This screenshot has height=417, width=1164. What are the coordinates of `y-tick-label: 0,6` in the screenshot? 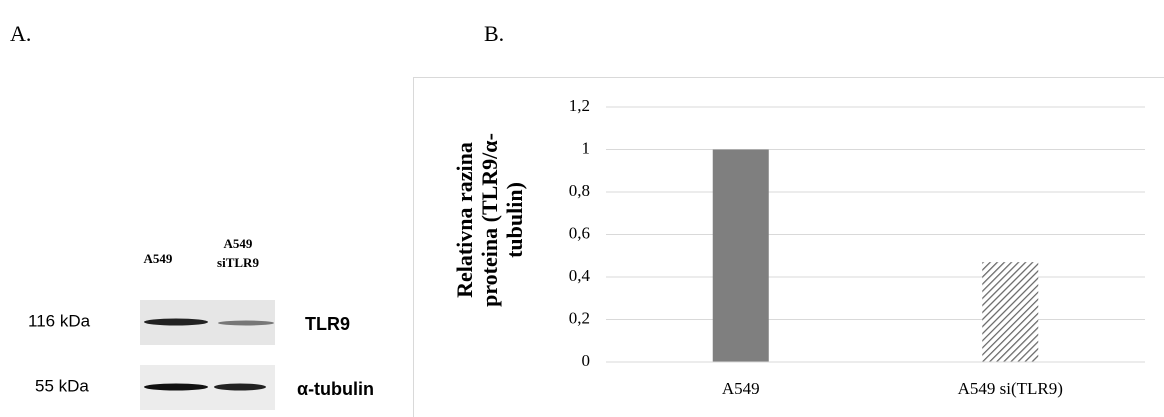 It's located at (579, 232).